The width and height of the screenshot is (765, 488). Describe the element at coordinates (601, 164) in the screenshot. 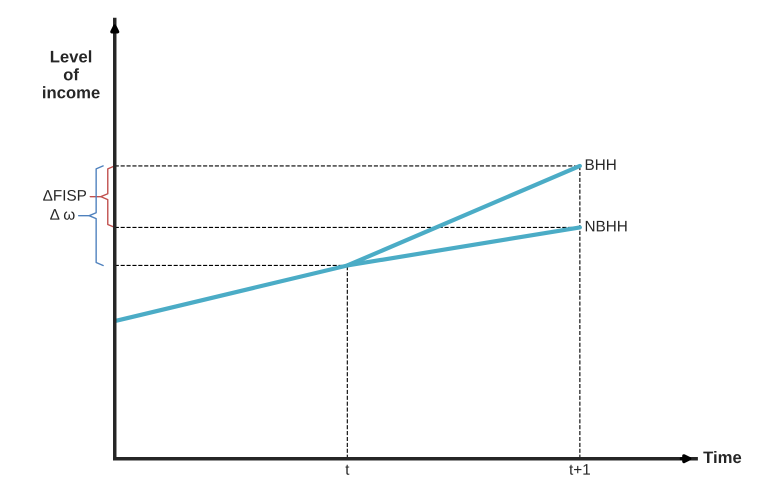

I see `series-label: BHH` at that location.